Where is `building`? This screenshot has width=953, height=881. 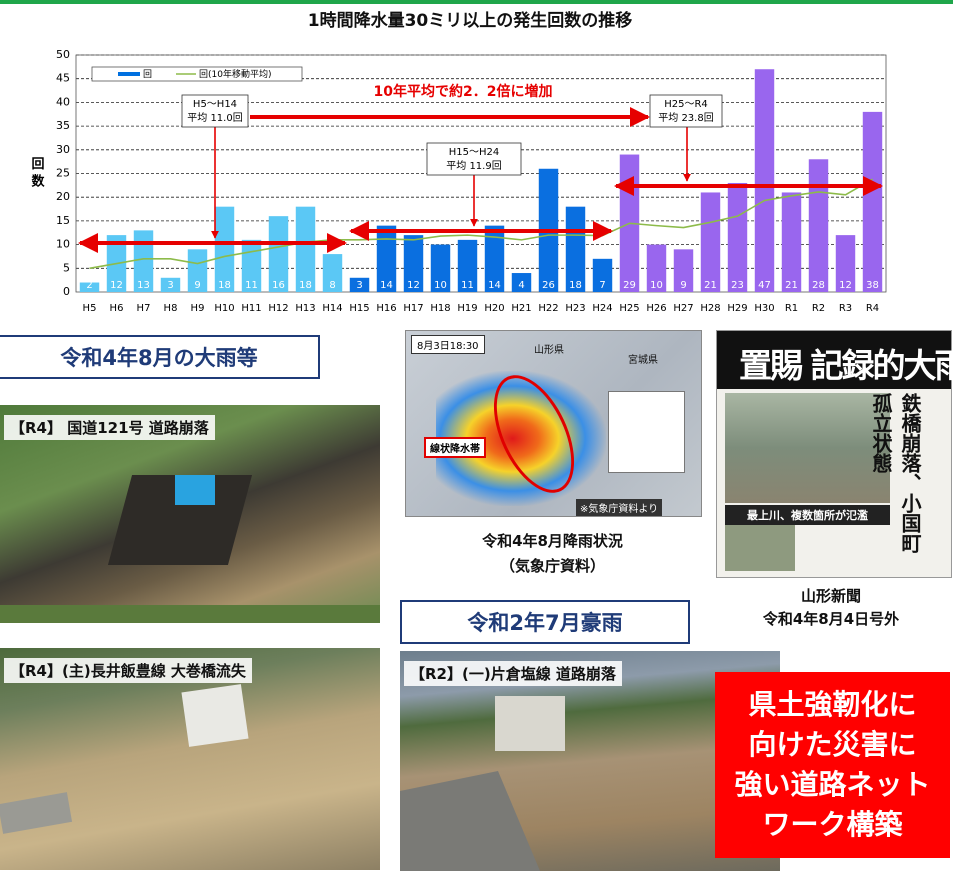 building is located at coordinates (215, 715).